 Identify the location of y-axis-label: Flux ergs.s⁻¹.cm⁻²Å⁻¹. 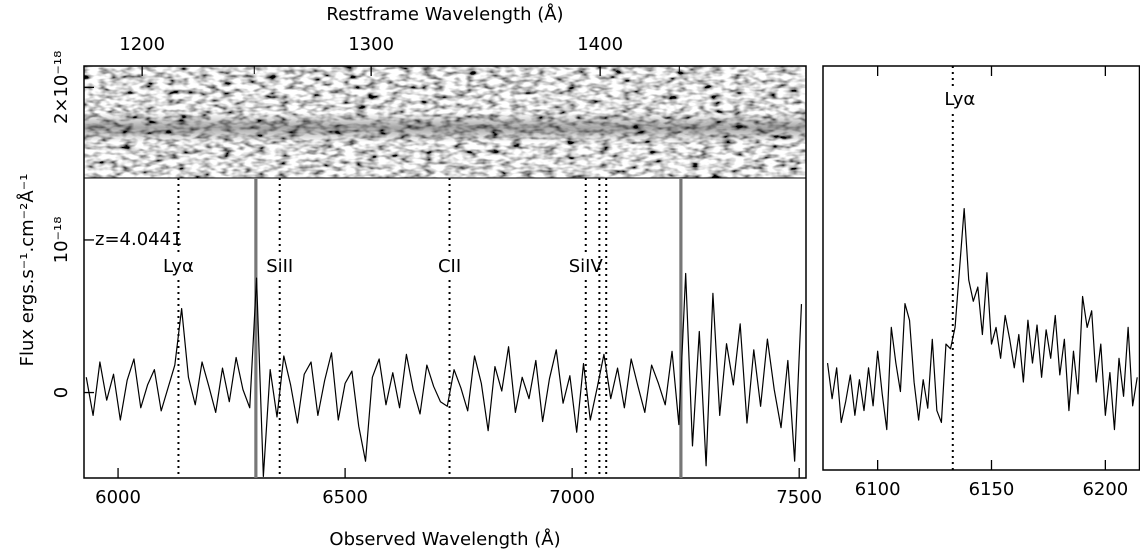
(27, 270).